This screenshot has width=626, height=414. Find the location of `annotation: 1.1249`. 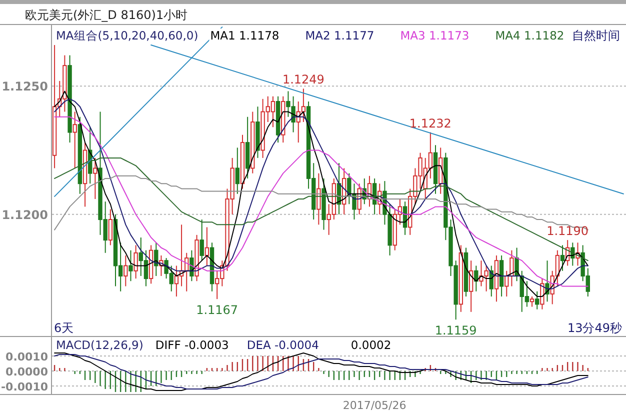

annotation: 1.1249 is located at coordinates (303, 79).